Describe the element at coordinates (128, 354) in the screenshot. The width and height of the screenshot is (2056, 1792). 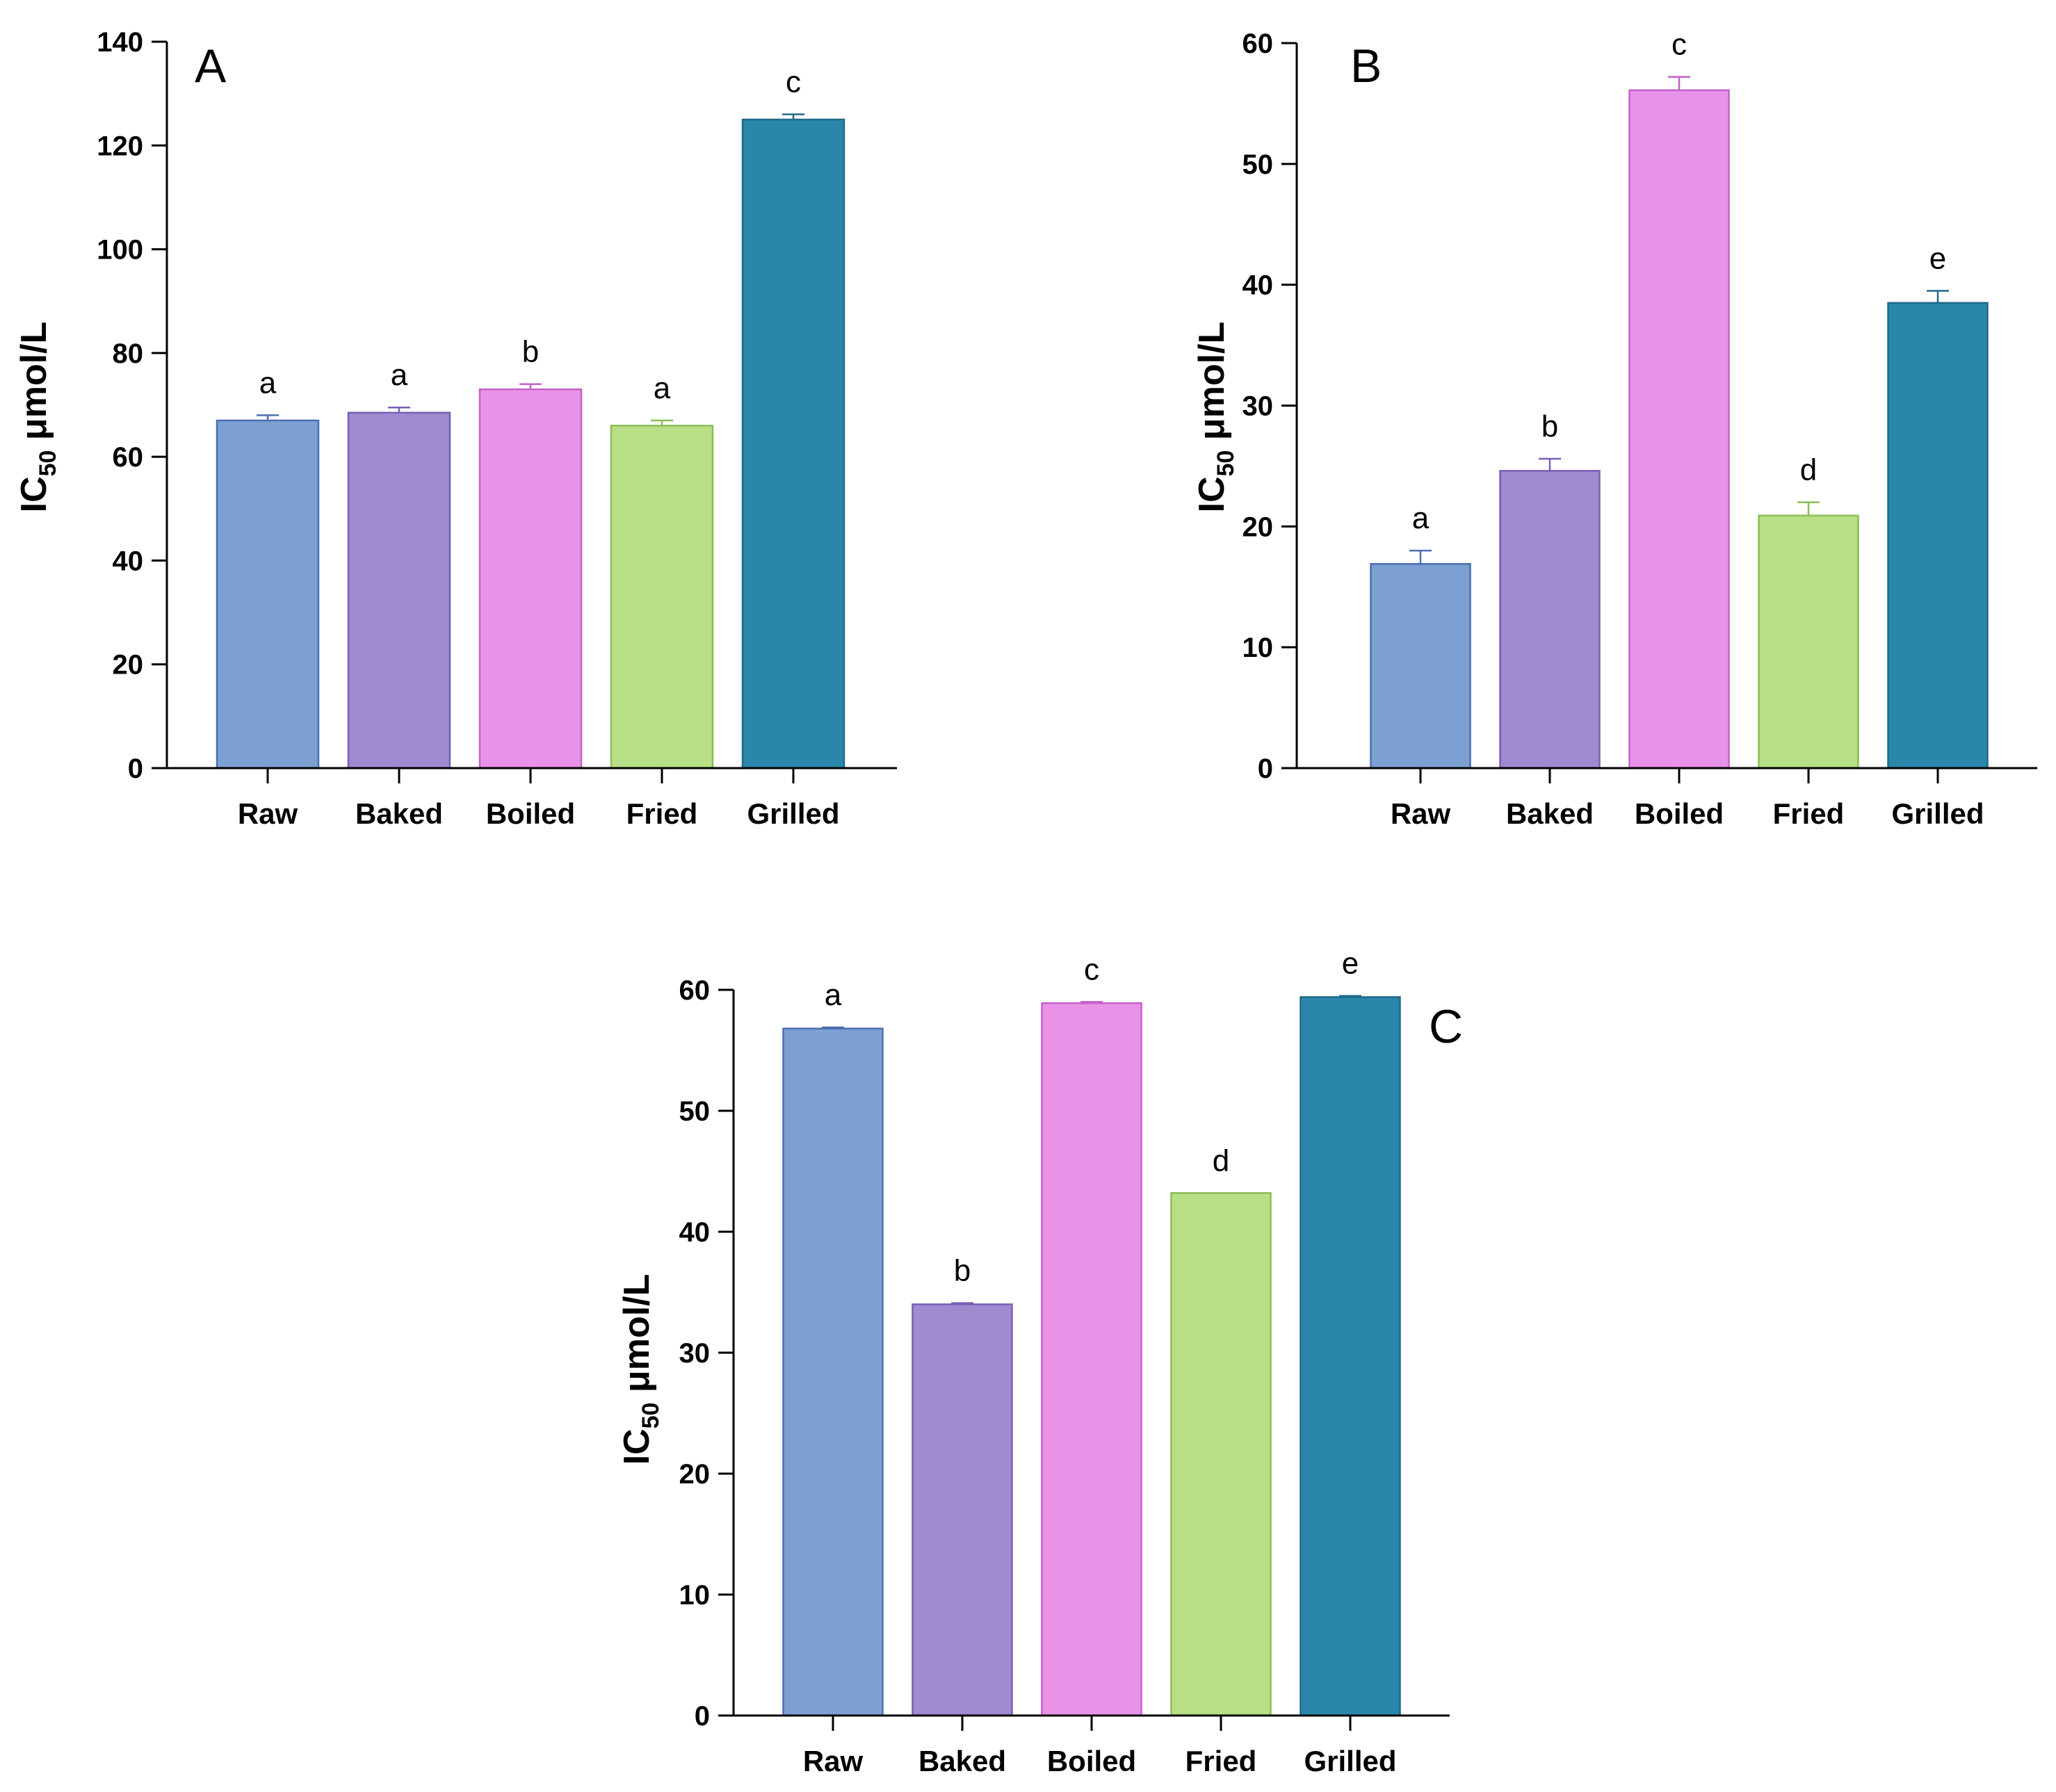
I see `y-tick-label: 80` at that location.